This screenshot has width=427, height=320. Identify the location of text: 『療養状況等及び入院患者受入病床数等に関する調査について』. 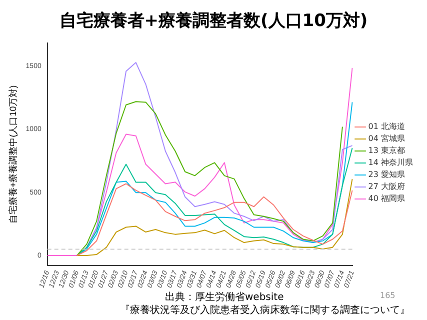
(265, 310).